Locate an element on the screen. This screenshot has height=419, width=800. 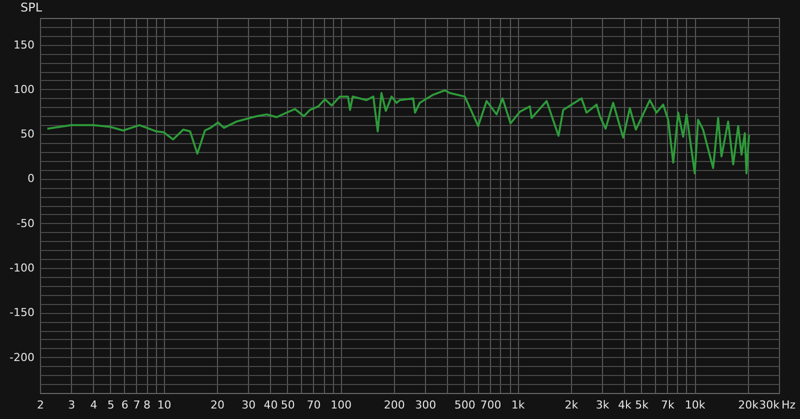
x-tick-label: 3 is located at coordinates (72, 405).